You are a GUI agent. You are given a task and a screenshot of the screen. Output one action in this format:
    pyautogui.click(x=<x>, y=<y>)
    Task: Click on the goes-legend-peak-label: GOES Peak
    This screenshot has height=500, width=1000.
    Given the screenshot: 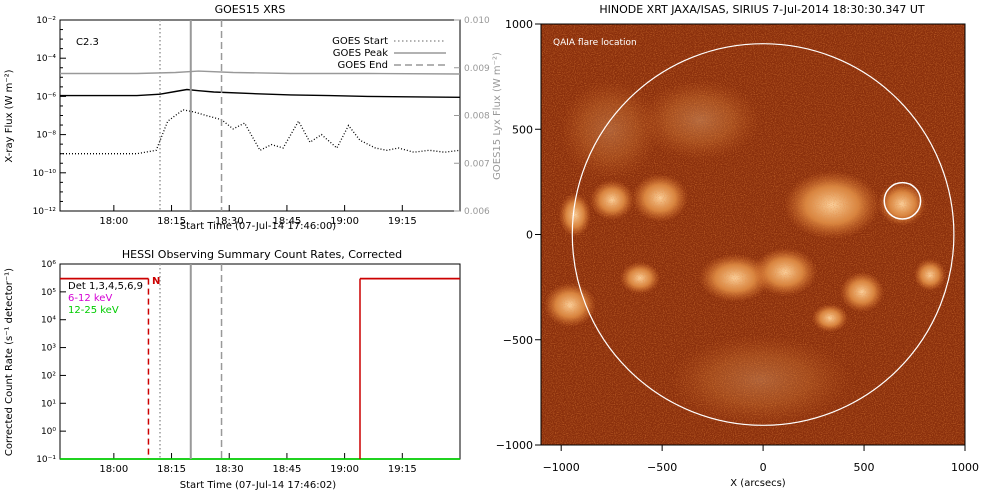 What is the action you would take?
    pyautogui.click(x=360, y=53)
    